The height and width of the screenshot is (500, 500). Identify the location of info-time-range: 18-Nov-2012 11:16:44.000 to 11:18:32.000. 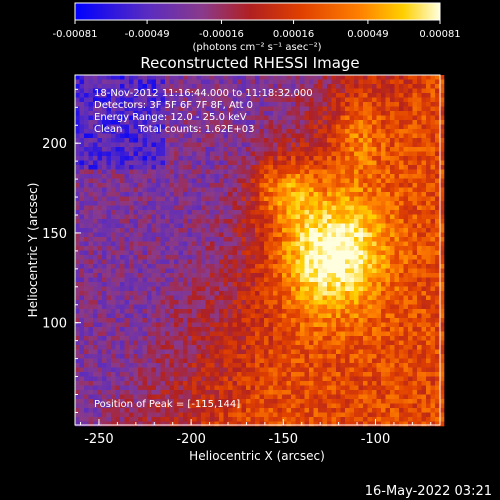
(203, 93).